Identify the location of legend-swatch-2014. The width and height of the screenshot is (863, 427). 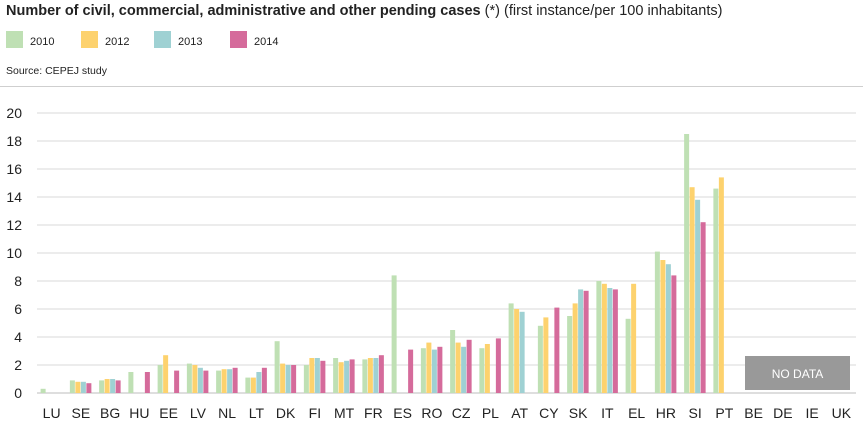
(238, 39).